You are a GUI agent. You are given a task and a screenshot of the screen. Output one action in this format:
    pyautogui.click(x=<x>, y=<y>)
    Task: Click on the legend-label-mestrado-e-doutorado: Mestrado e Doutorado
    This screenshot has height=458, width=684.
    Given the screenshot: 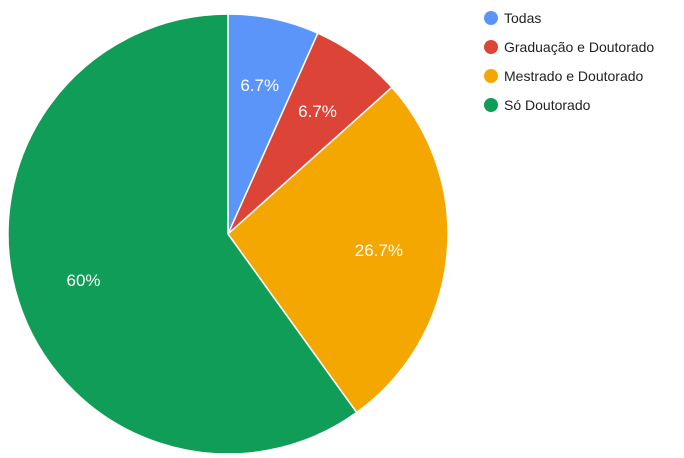 What is the action you would take?
    pyautogui.click(x=574, y=75)
    